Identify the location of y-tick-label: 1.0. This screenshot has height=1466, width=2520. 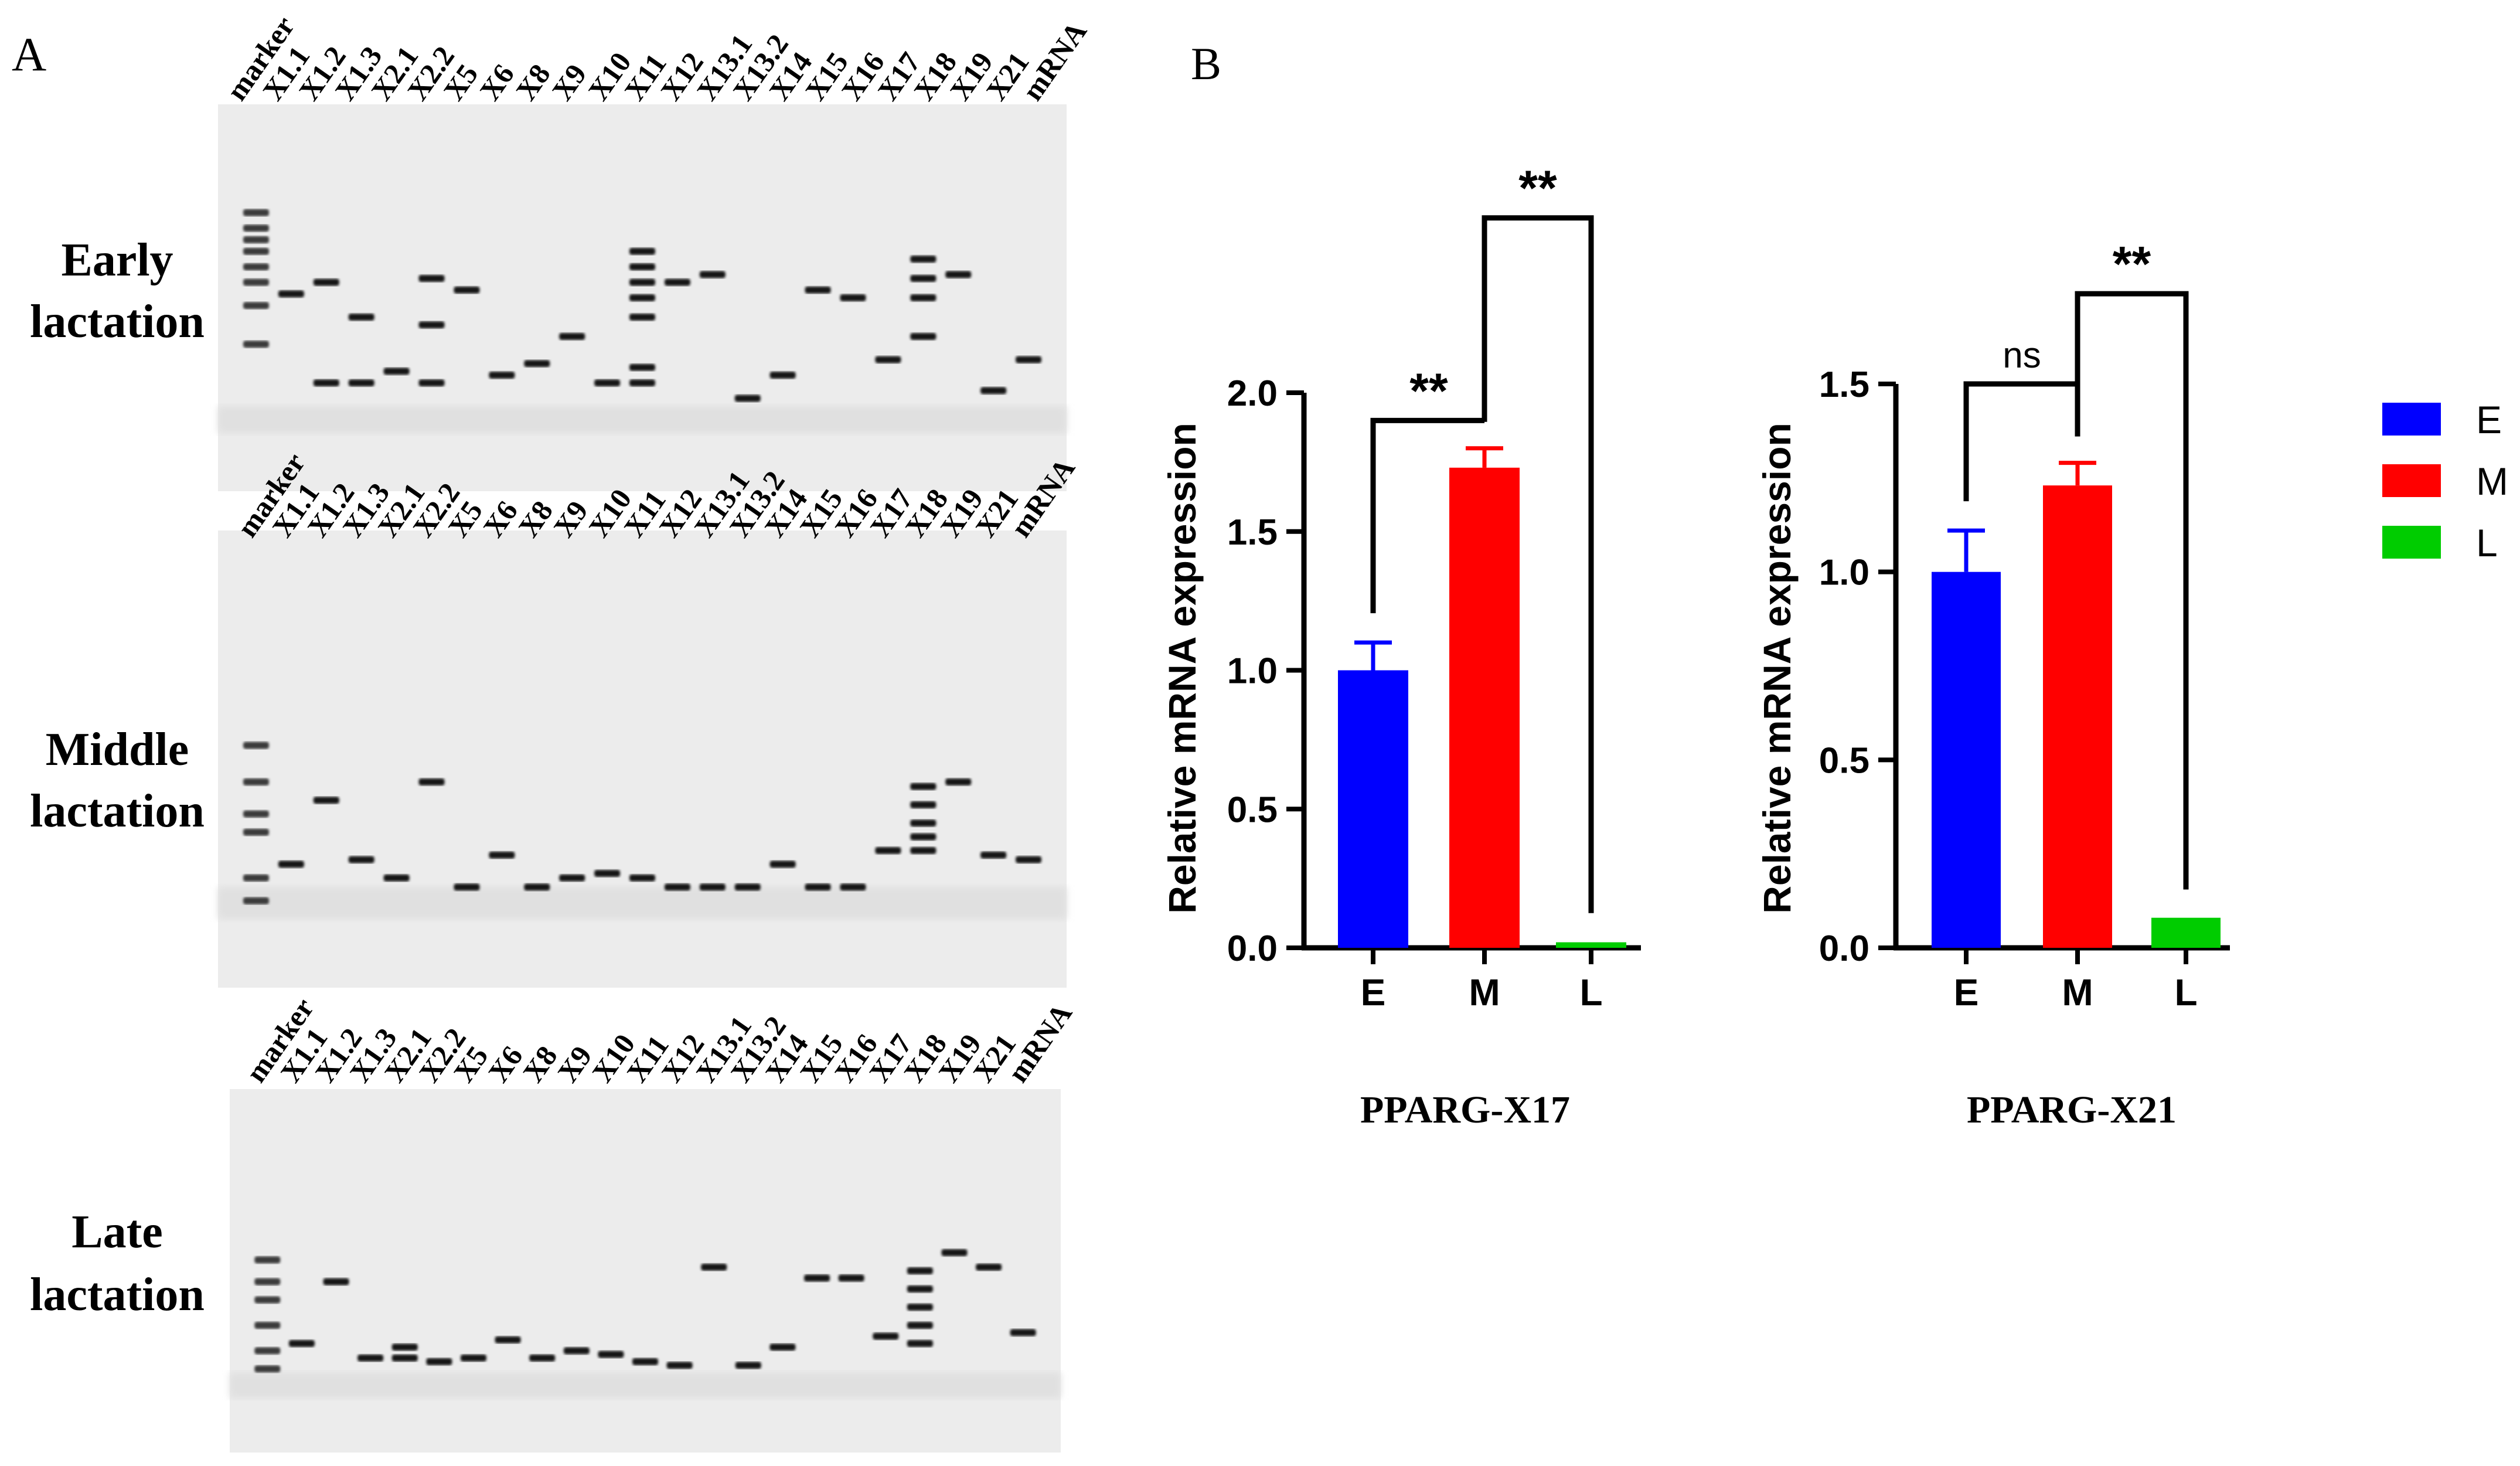
(1844, 573).